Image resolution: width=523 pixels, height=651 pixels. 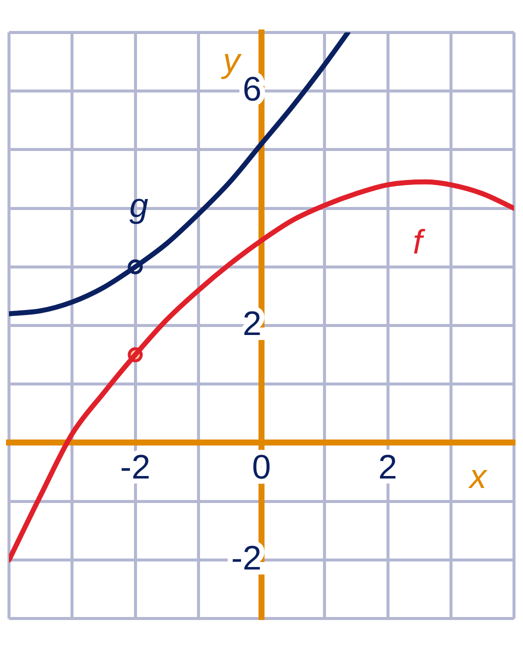 I want to click on series-label: g, so click(x=138, y=205).